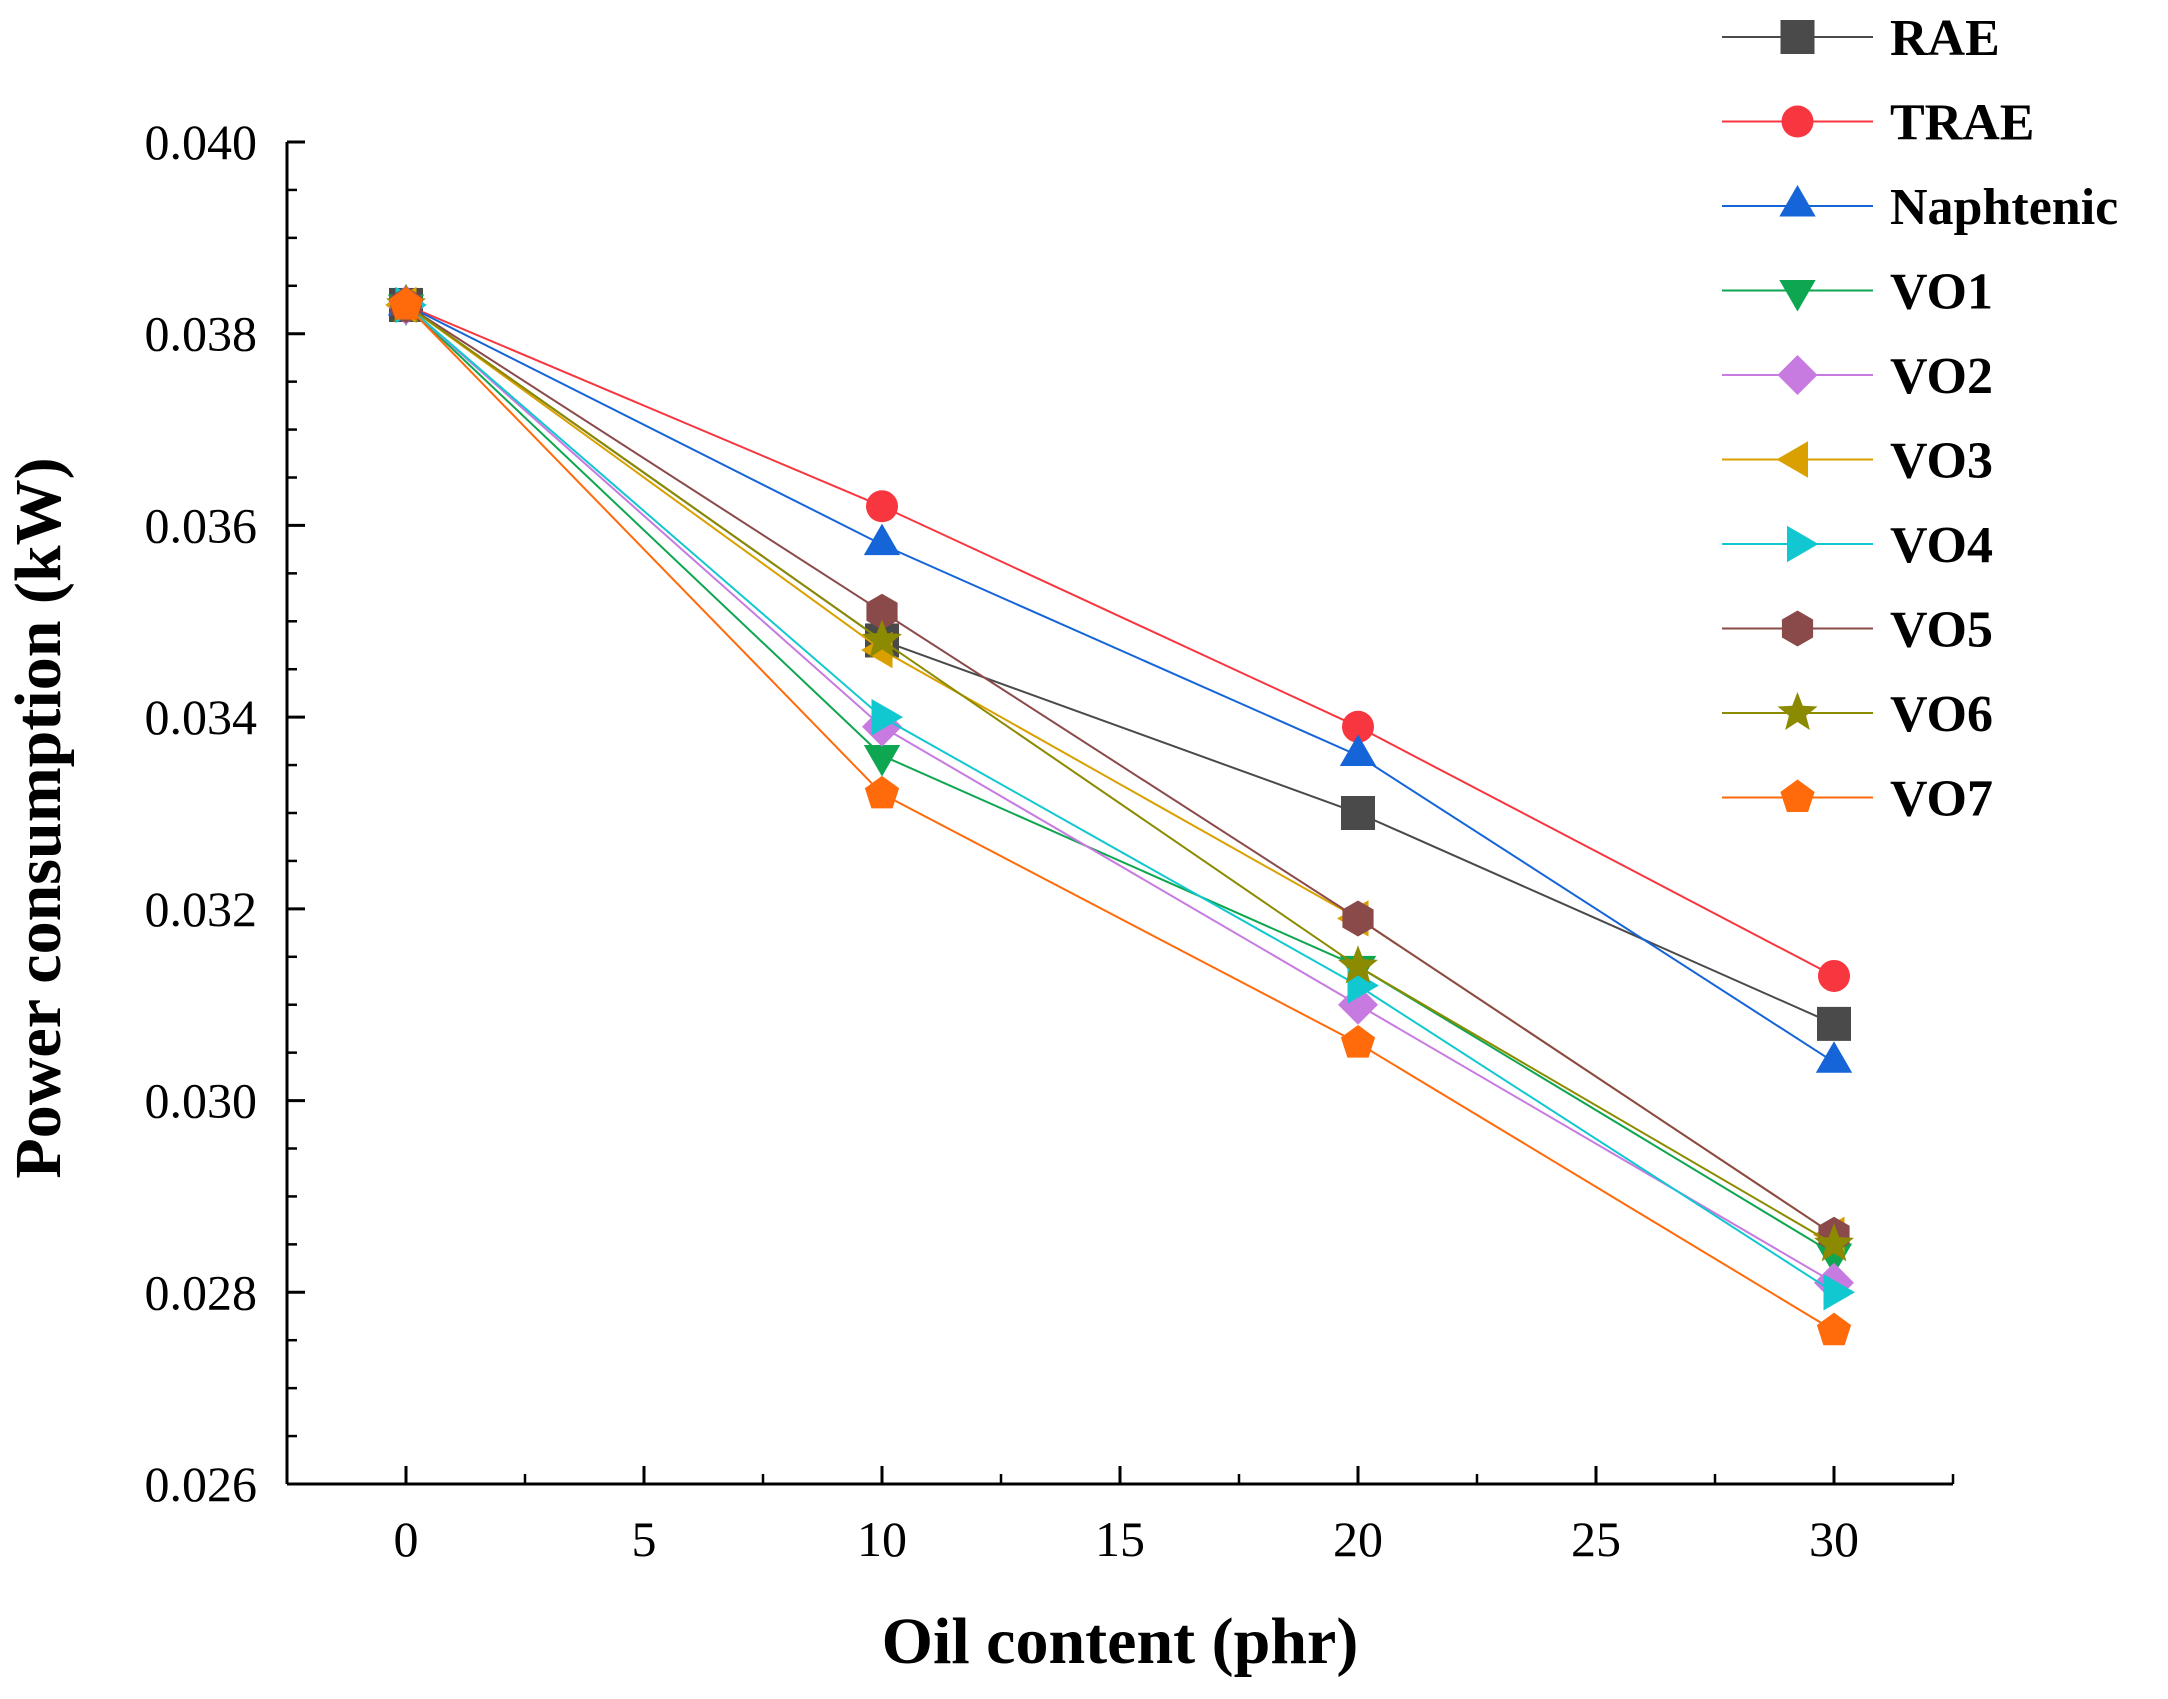 The image size is (2168, 1699). Describe the element at coordinates (201, 717) in the screenshot. I see `y-tick-label: 0.034` at that location.